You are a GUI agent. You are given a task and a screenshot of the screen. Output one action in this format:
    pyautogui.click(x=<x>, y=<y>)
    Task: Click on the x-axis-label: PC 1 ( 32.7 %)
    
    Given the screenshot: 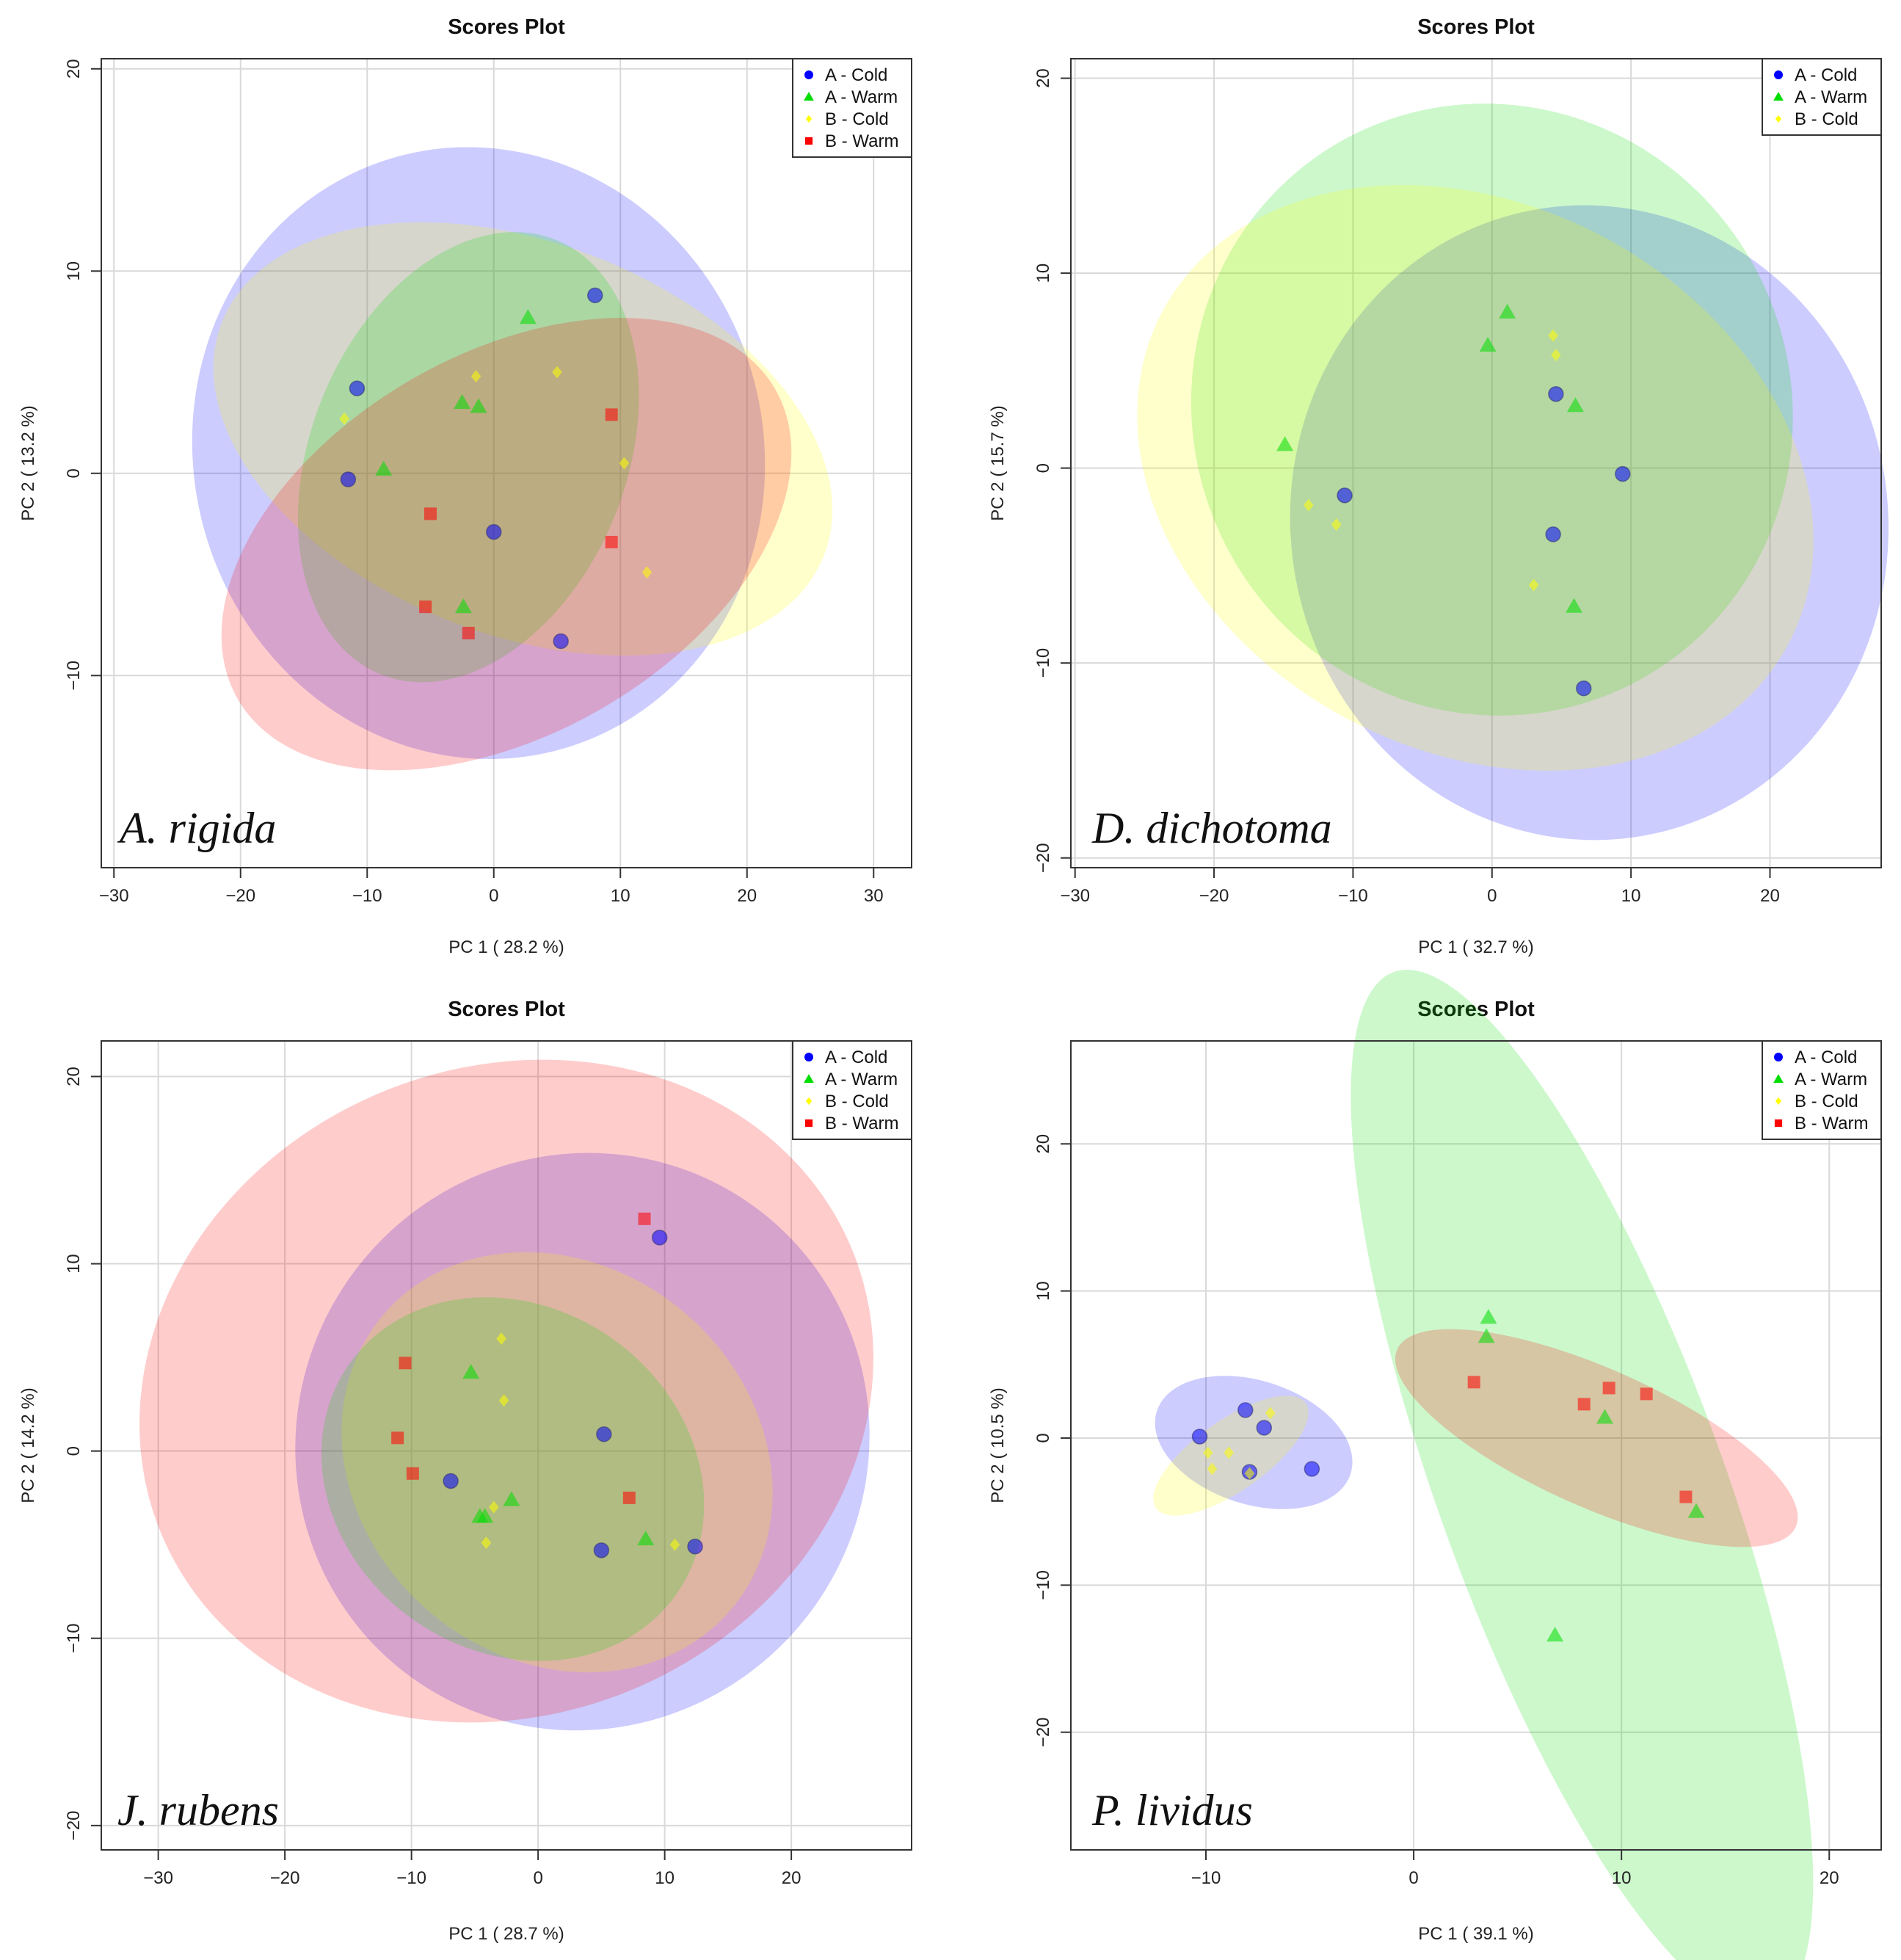 What is the action you would take?
    pyautogui.click(x=1475, y=947)
    